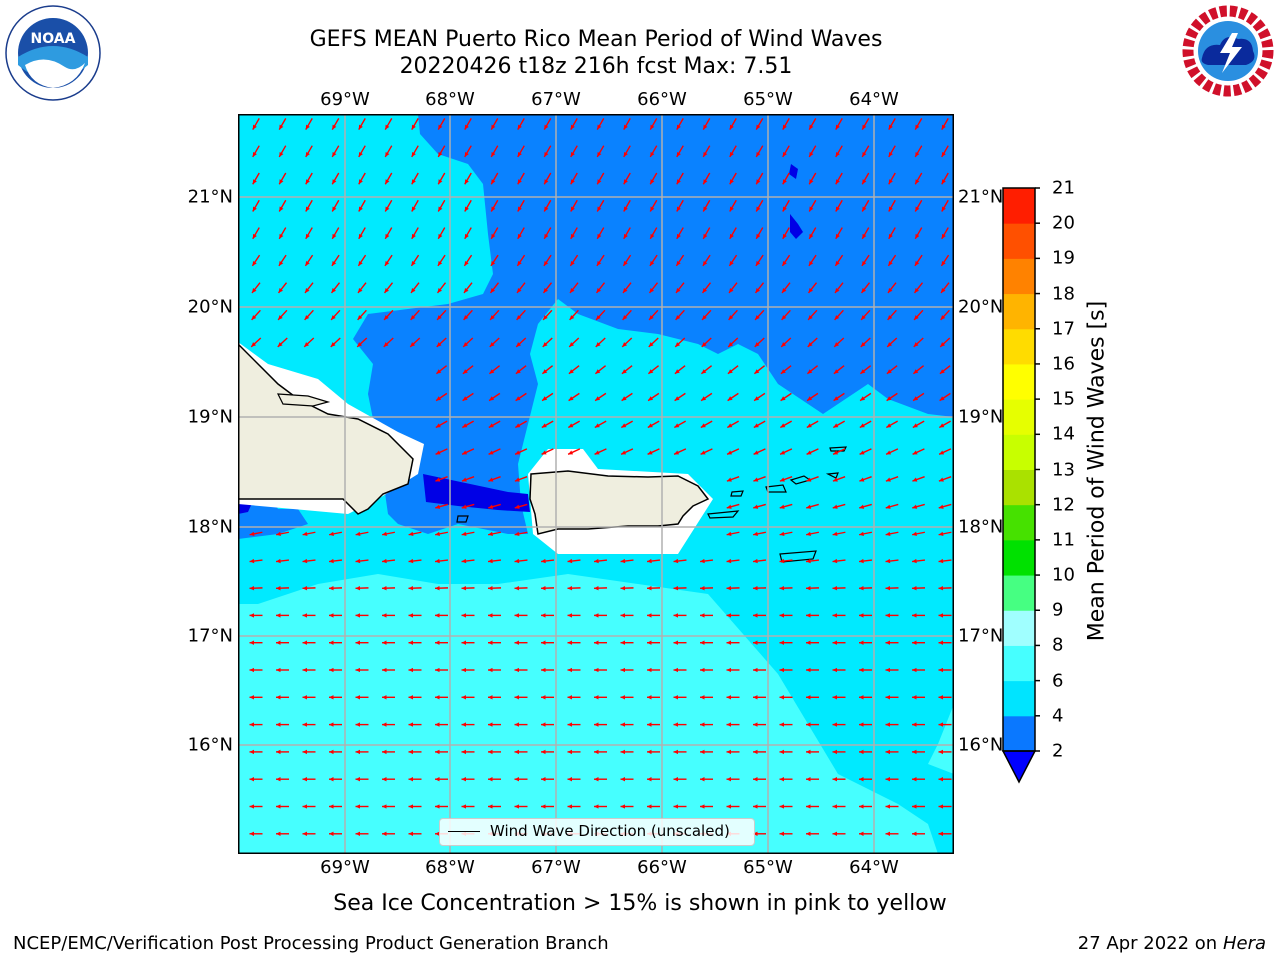 The image size is (1280, 960). I want to click on map-legend: Wind Wave Direction (unscaled), so click(597, 832).